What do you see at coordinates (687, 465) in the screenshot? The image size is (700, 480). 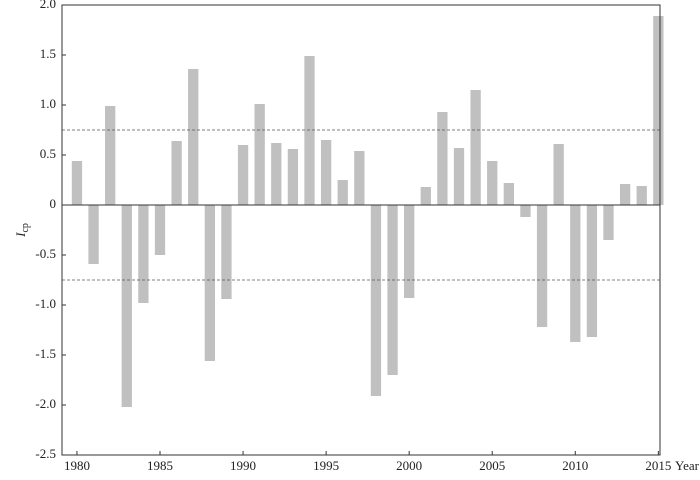 I see `x-axis-label: Year` at bounding box center [687, 465].